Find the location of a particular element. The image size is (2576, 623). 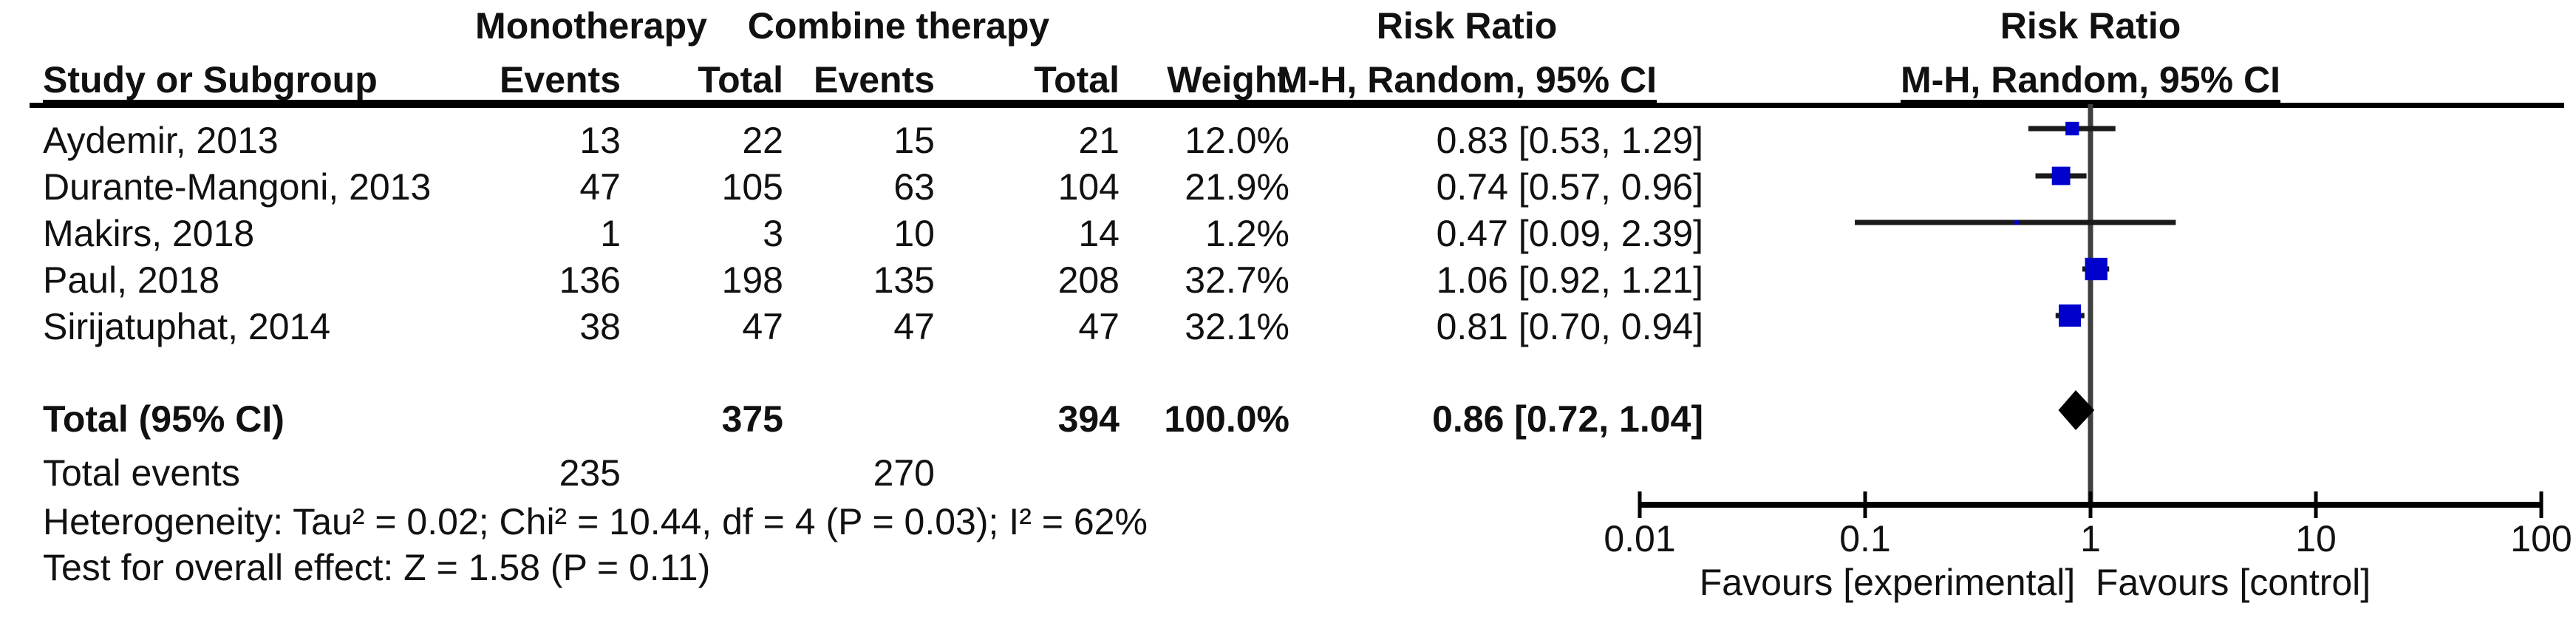

study-total-comb: 14 is located at coordinates (1099, 233).